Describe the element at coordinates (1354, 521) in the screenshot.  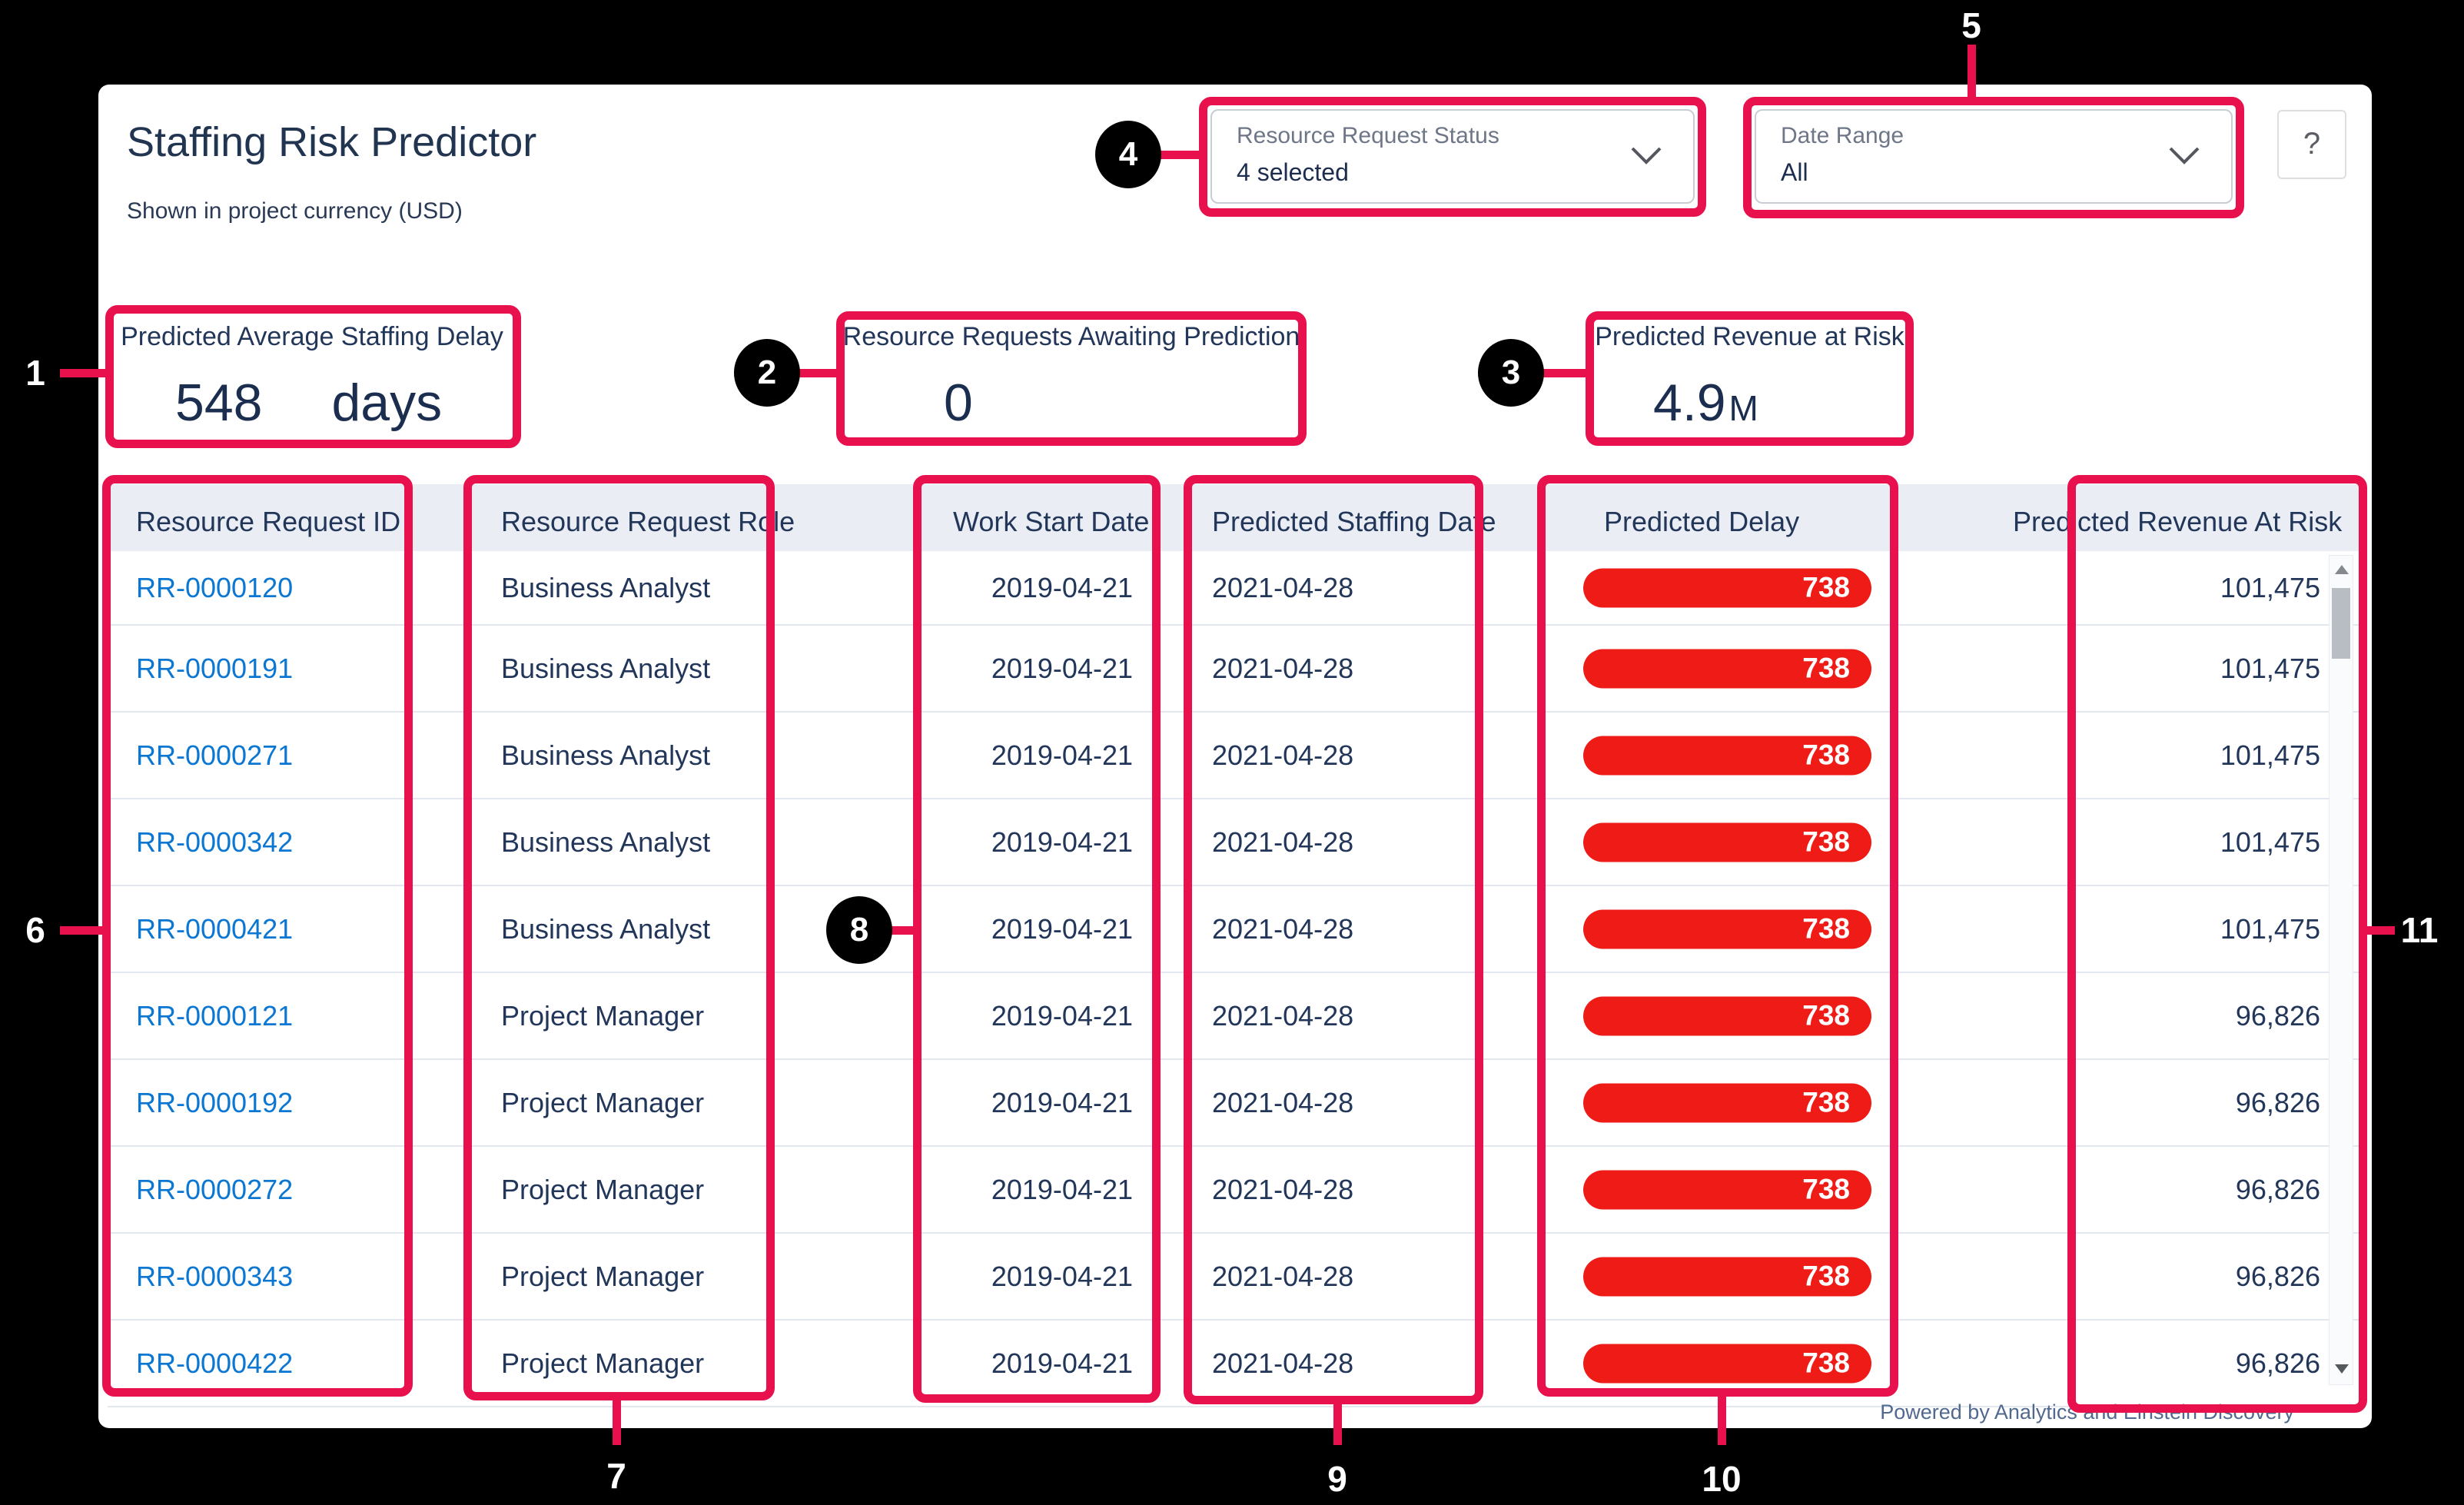
I see `column-header-predicted-staffing-date: Predicted Staffing Date` at that location.